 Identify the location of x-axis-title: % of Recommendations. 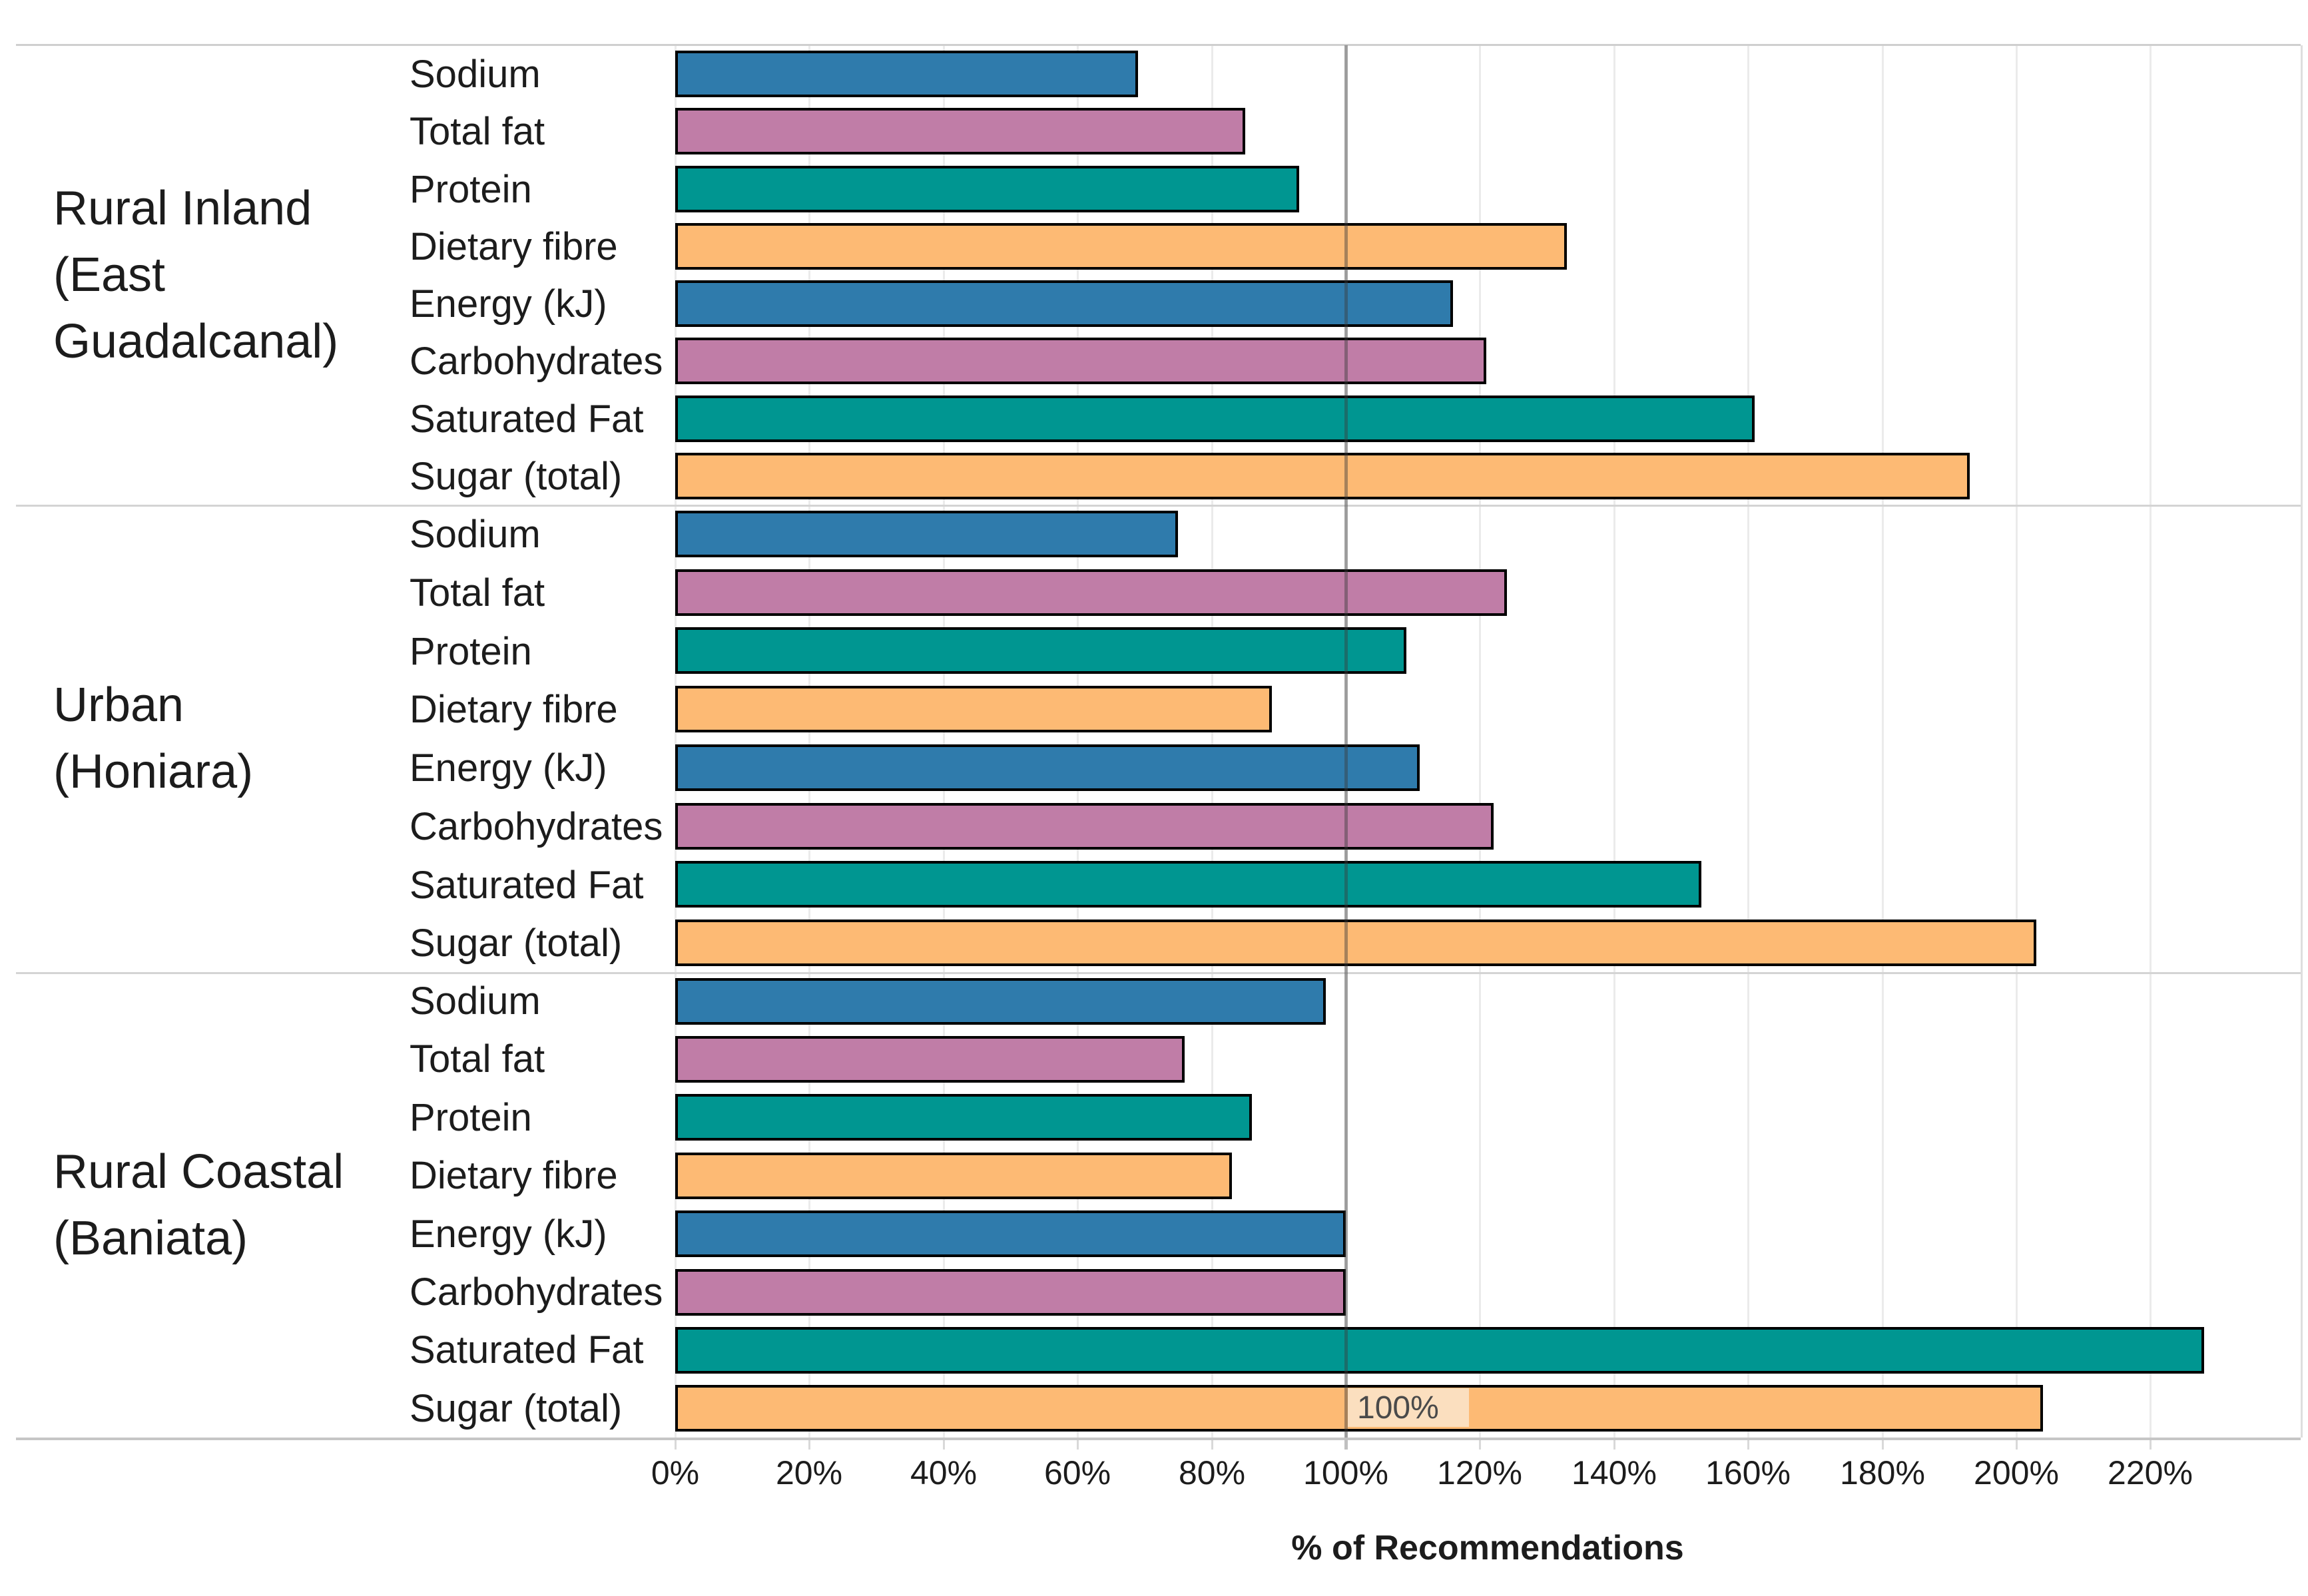
(1487, 1548).